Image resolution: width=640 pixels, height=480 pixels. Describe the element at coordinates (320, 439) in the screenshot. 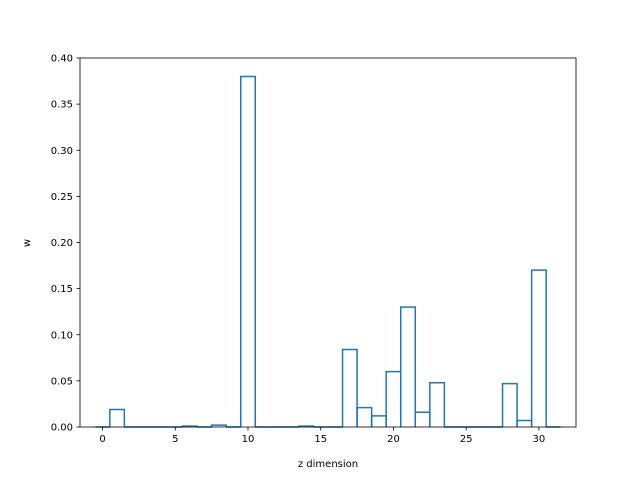

I see `x-tick-label: 15` at that location.